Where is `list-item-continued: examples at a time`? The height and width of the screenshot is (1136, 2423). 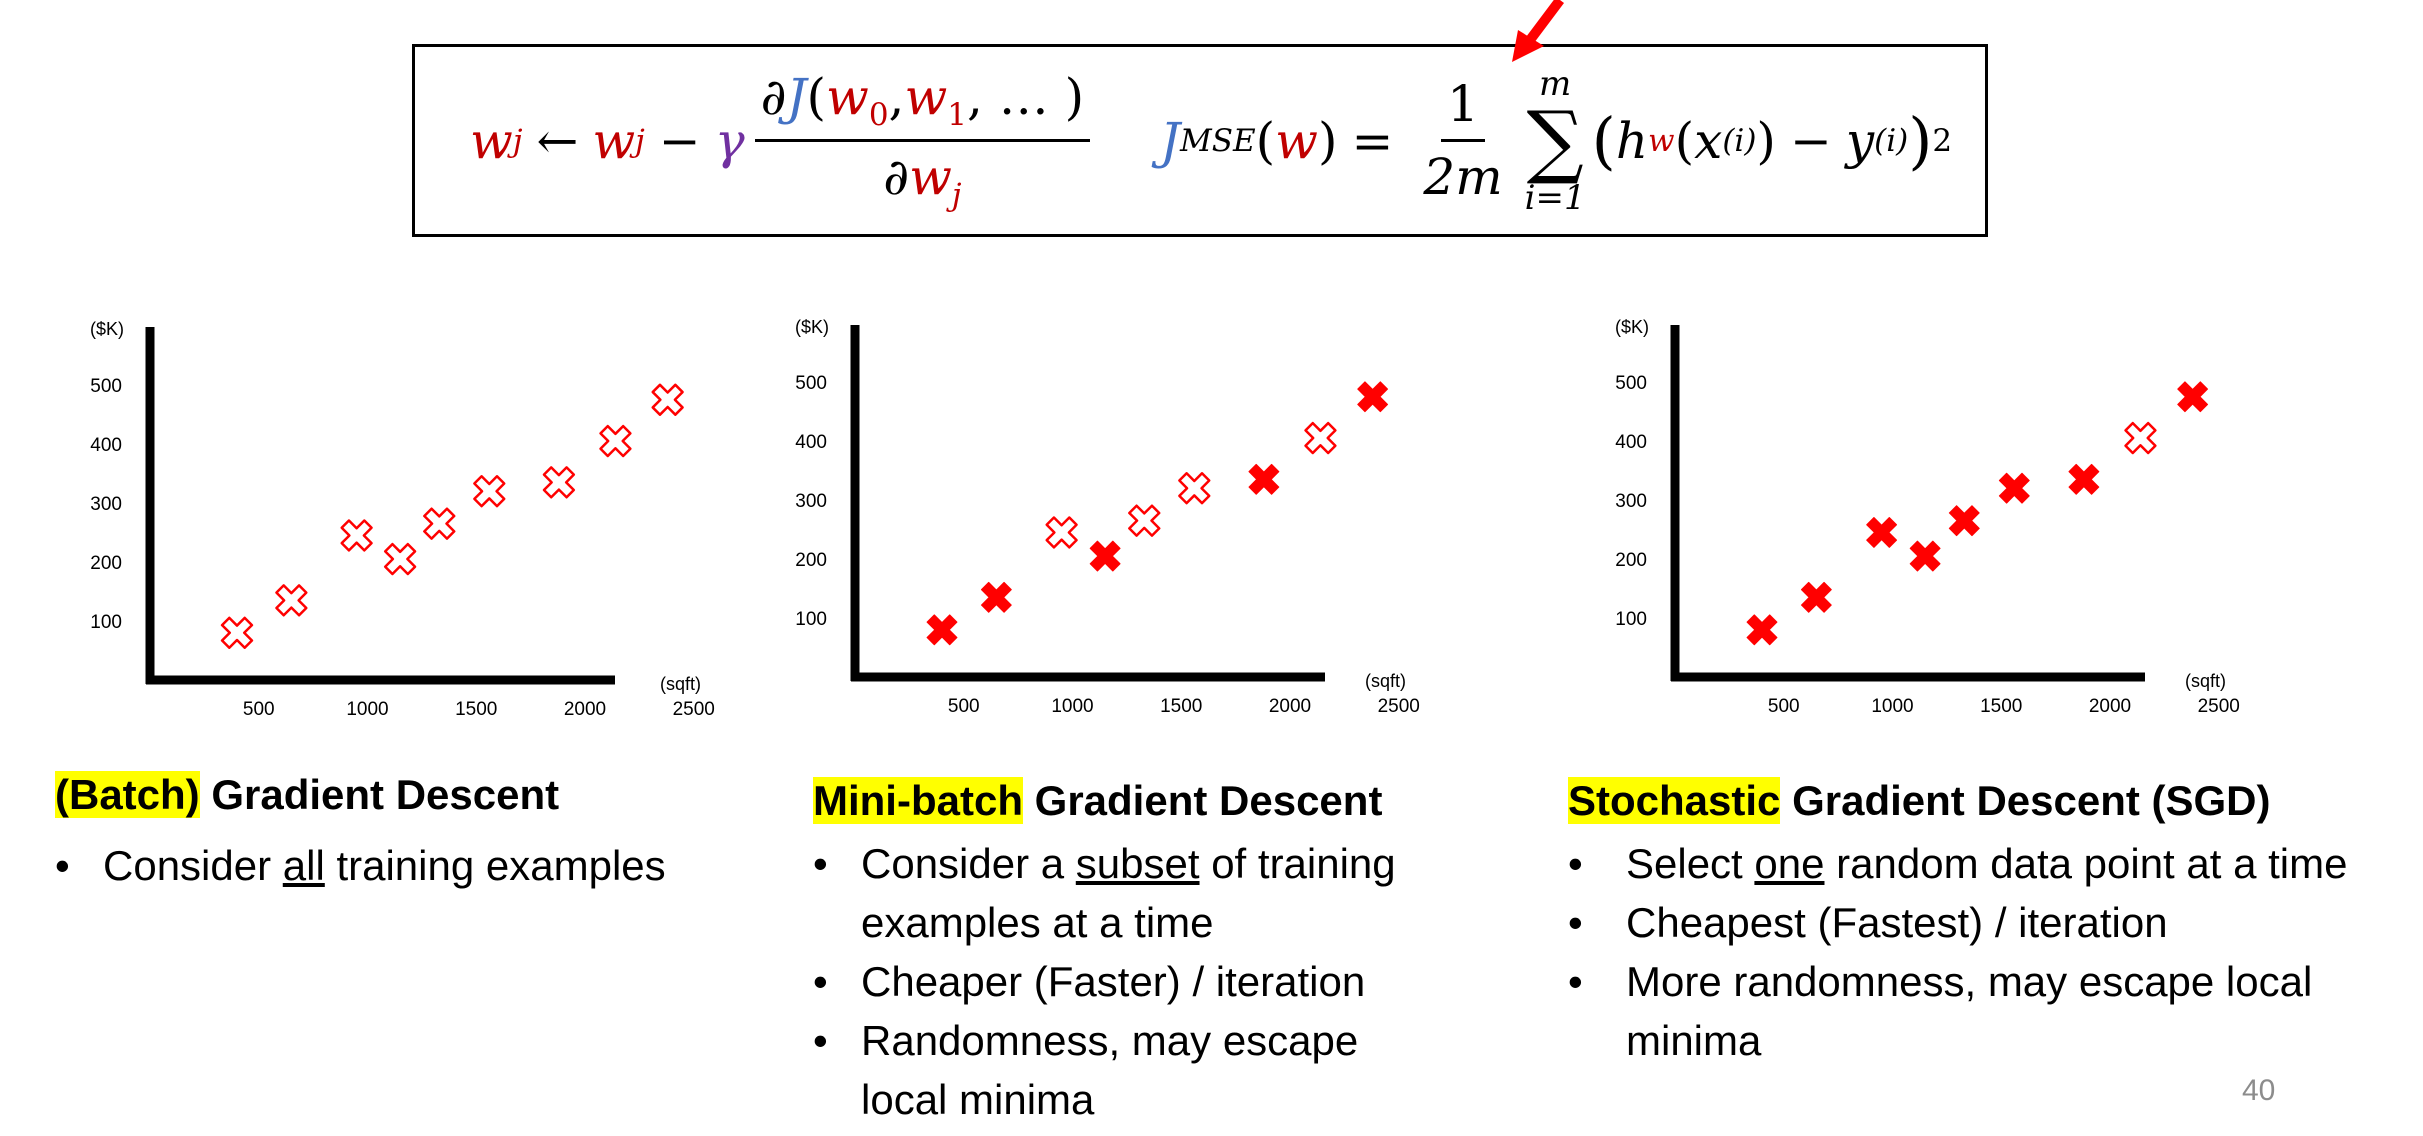 list-item-continued: examples at a time is located at coordinates (1104, 922).